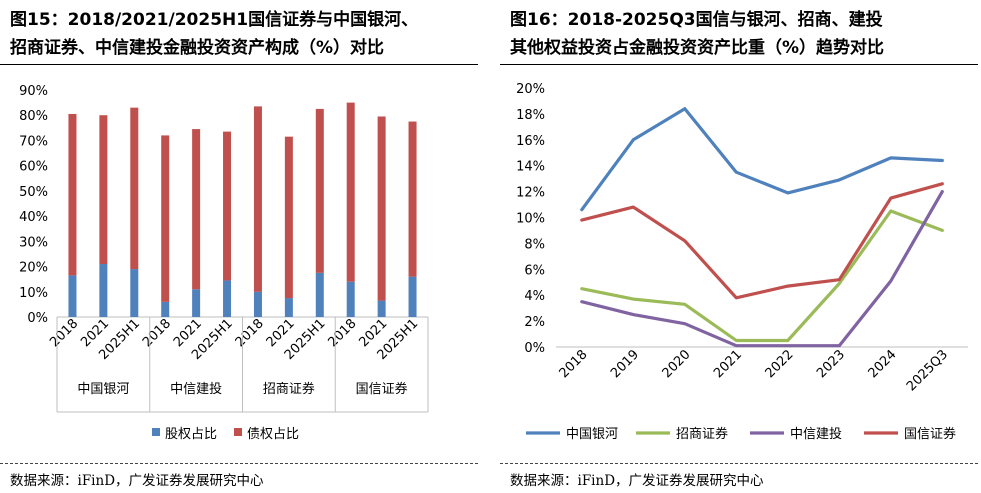  Describe the element at coordinates (530, 167) in the screenshot. I see `y-tick-label: 14%` at that location.